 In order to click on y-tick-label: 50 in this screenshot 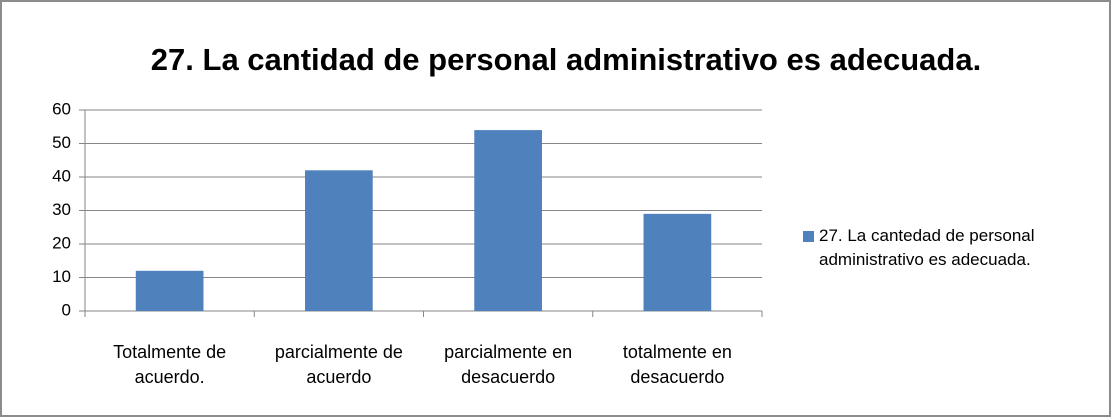, I will do `click(61, 142)`.